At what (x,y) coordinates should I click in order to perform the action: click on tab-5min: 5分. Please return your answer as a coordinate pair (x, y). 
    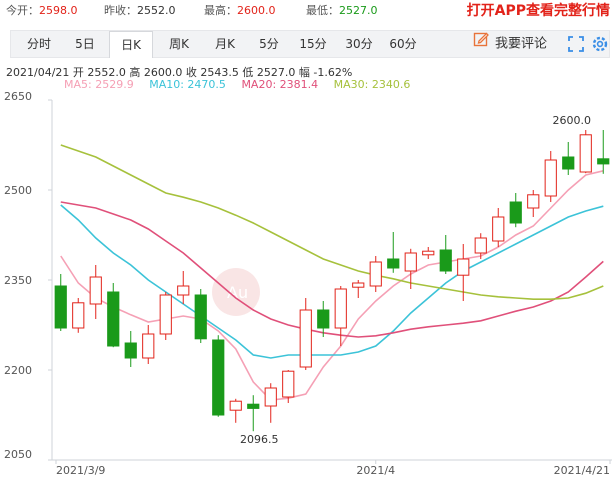
    Looking at the image, I should click on (269, 44).